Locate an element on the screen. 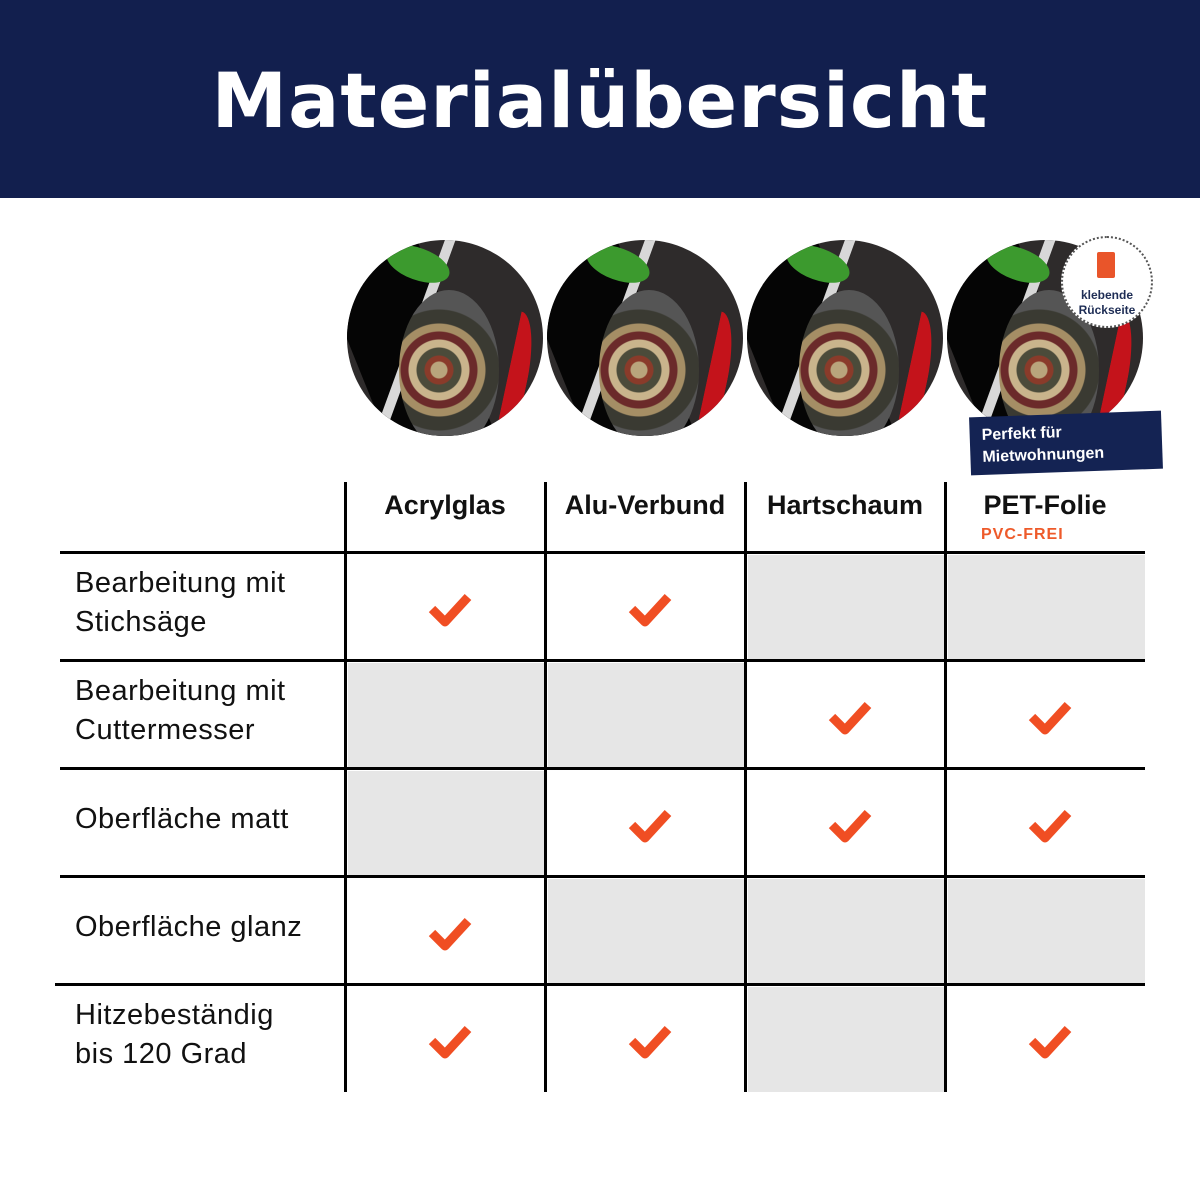  pvc-free-label: PVC-FREI is located at coordinates (1022, 534).